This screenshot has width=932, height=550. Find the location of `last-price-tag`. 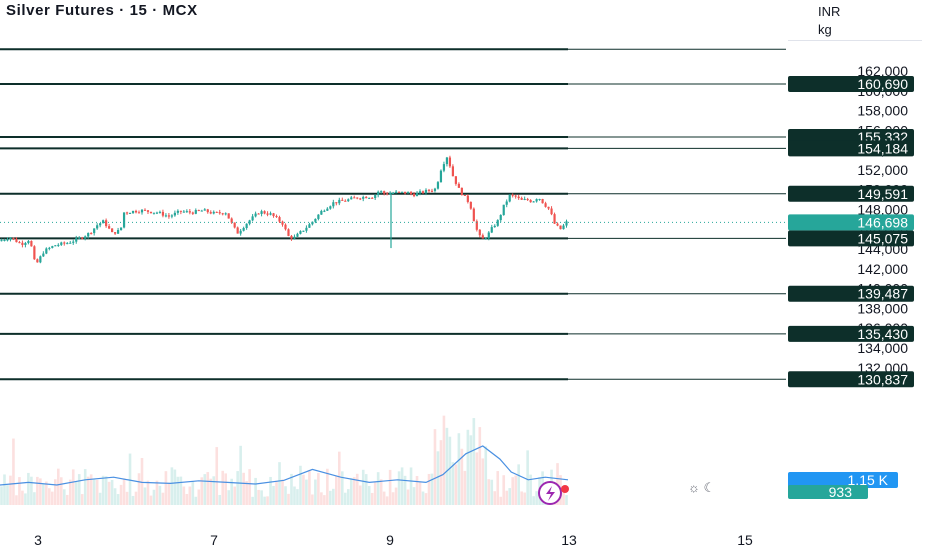

last-price-tag is located at coordinates (851, 222).